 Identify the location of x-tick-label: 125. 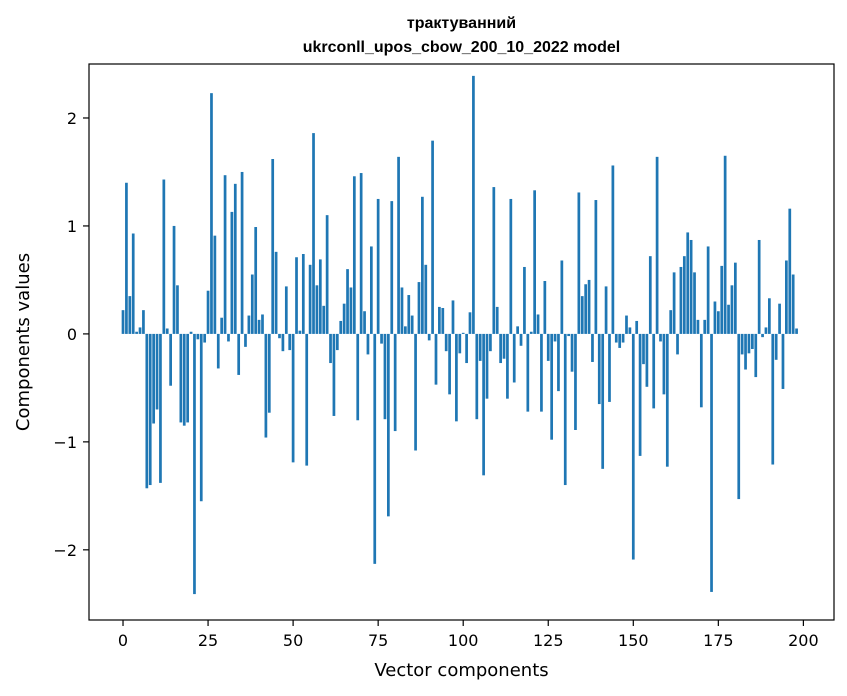
(548, 640).